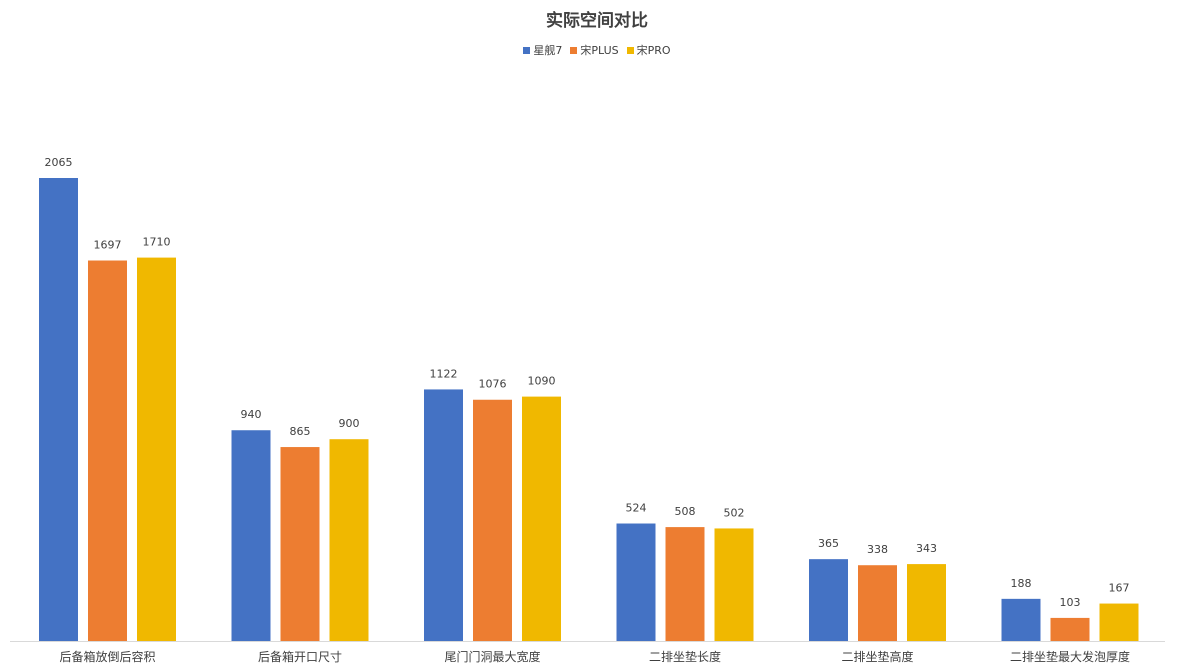 The height and width of the screenshot is (669, 1194). I want to click on data-label: 524, so click(636, 508).